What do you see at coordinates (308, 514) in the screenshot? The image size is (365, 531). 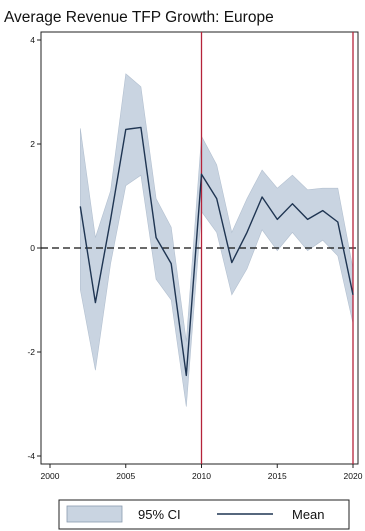 I see `legend-mean-label: Mean` at bounding box center [308, 514].